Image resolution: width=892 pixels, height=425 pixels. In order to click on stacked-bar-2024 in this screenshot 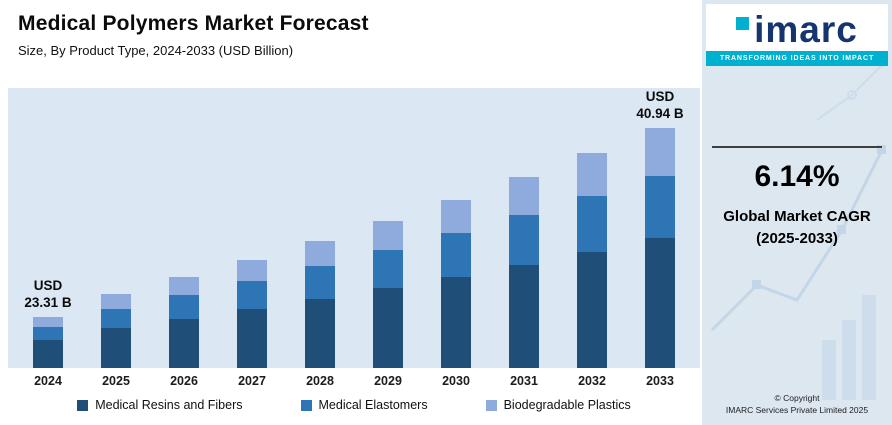, I will do `click(48, 342)`.